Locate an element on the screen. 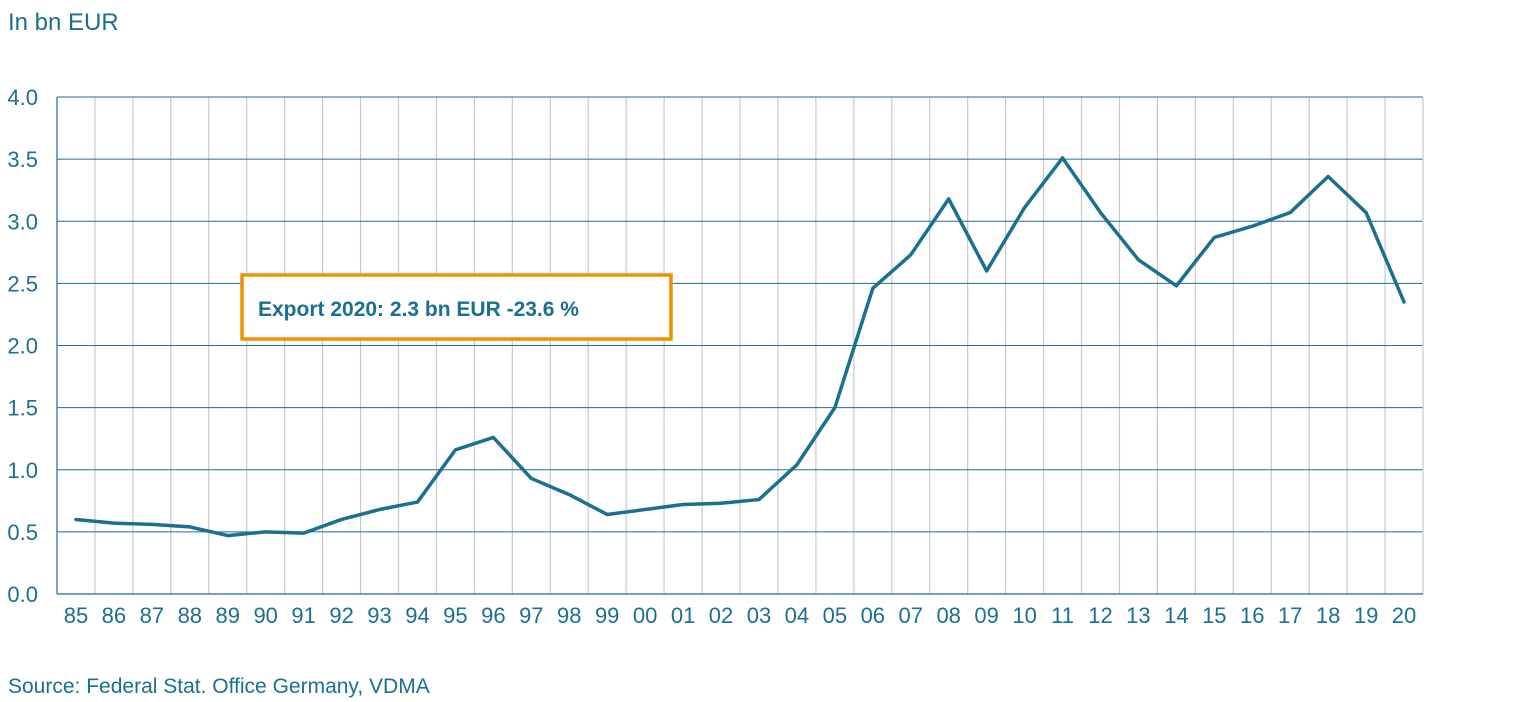  x-tick-label: 08 is located at coordinates (948, 615).